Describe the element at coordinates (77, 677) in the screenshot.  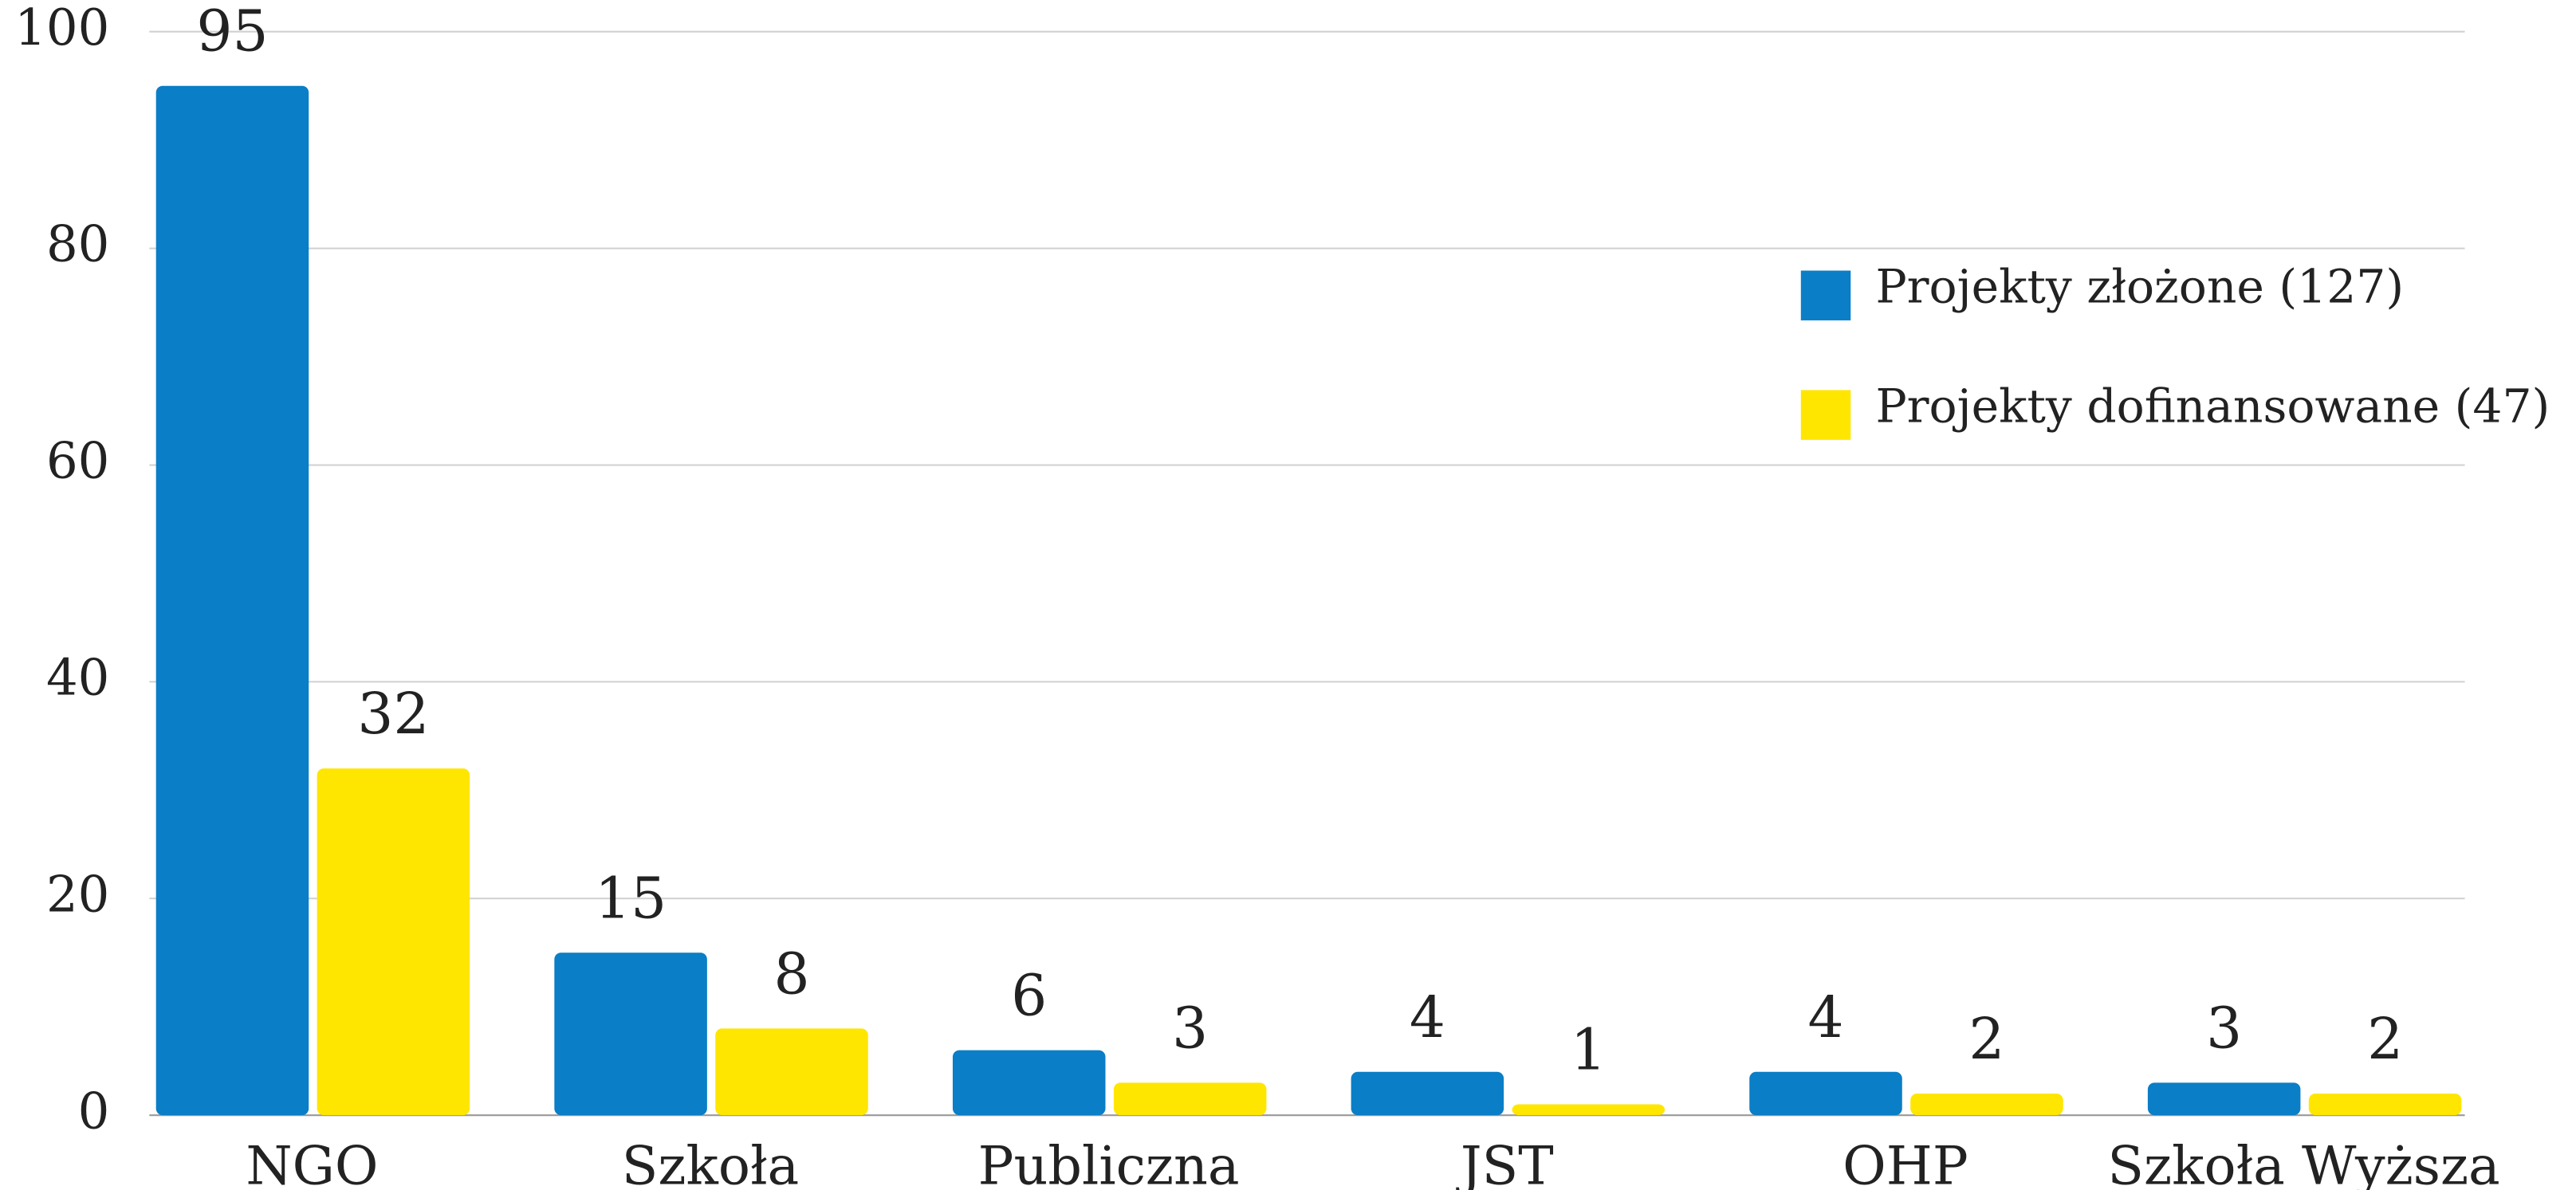
I see `y-tick-label: 40` at that location.